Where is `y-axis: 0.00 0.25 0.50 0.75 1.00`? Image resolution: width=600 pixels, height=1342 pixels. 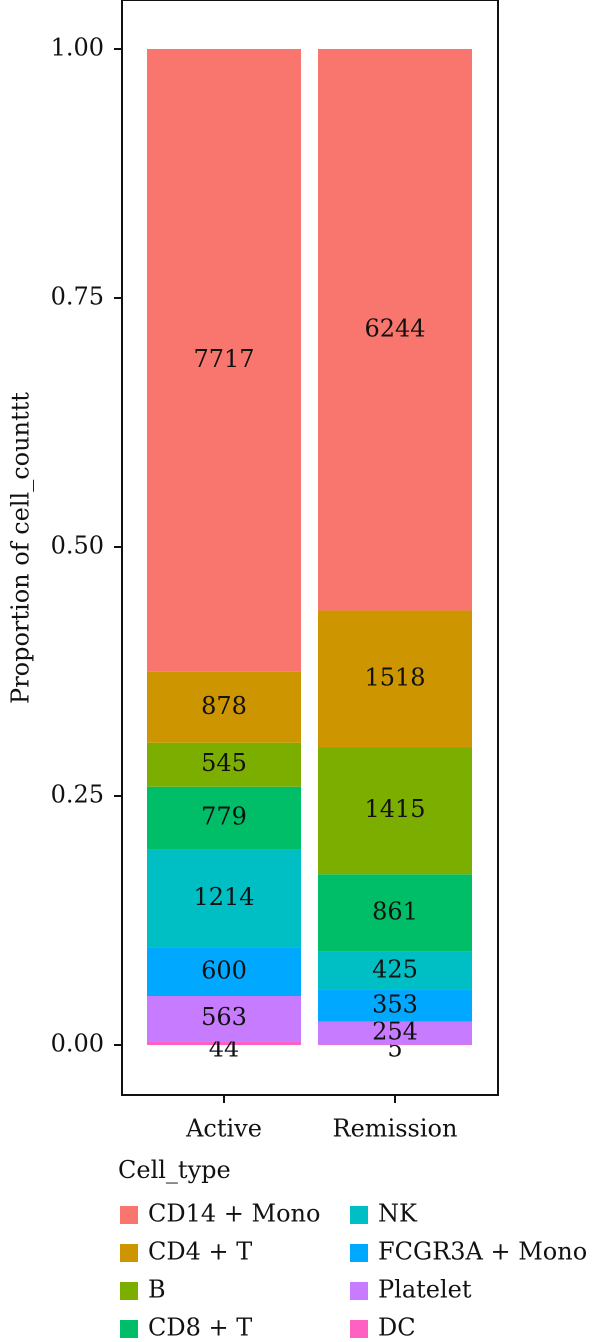
y-axis: 0.00 0.25 0.50 0.75 1.00 is located at coordinates (86, 546).